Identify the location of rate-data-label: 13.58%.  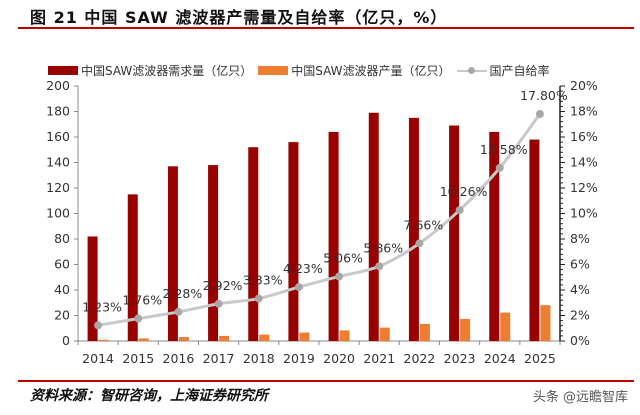
(504, 149).